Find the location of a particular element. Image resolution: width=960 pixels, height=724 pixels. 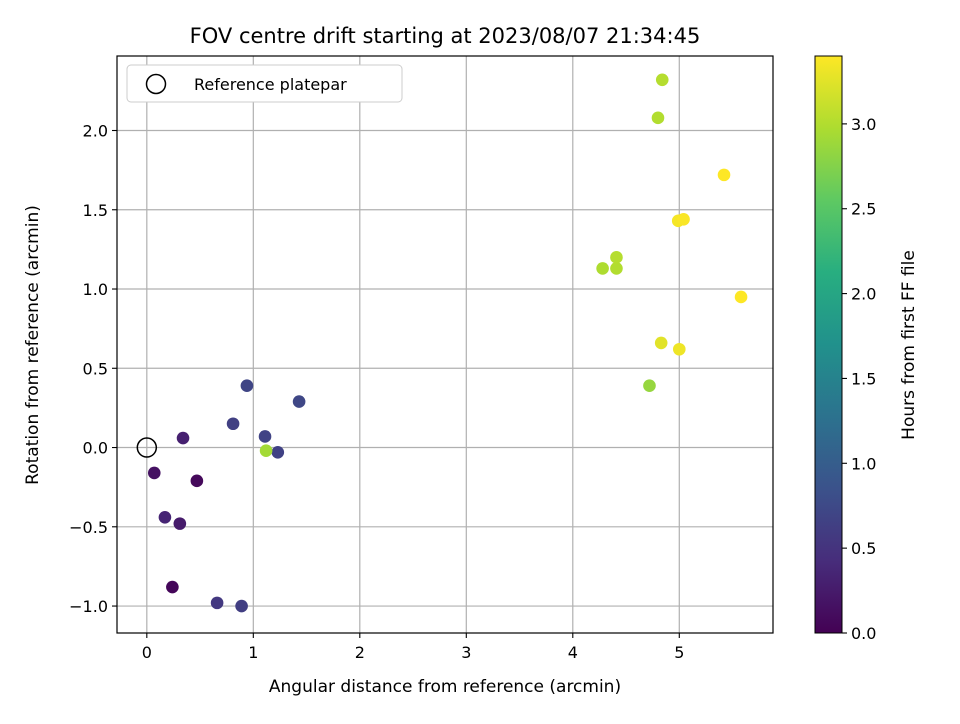

y-tick-label: 0.0 is located at coordinates (95, 448).